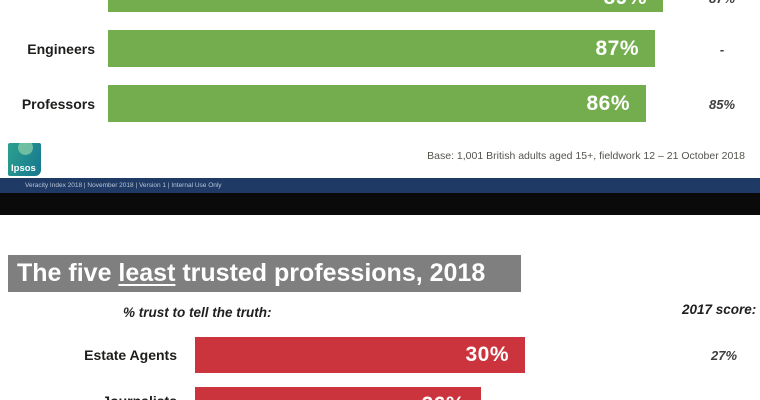 This screenshot has width=760, height=400. I want to click on row-label-professors: Professors, so click(58, 104).